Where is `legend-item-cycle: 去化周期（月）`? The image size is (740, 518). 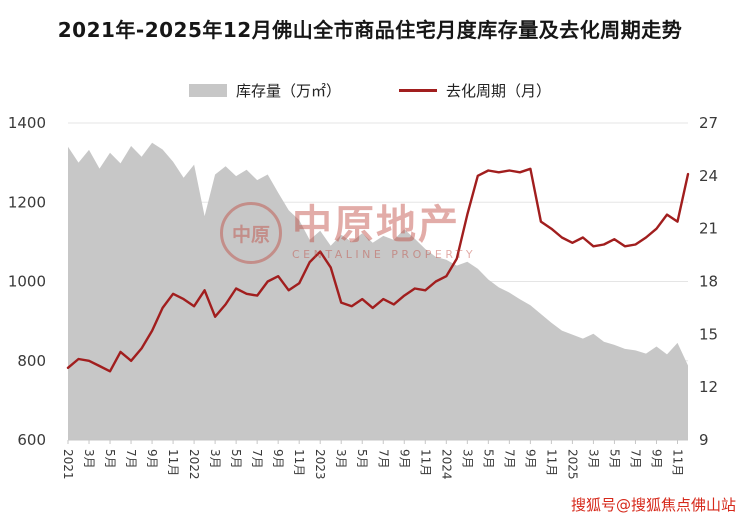 legend-item-cycle: 去化周期（月） is located at coordinates (475, 90).